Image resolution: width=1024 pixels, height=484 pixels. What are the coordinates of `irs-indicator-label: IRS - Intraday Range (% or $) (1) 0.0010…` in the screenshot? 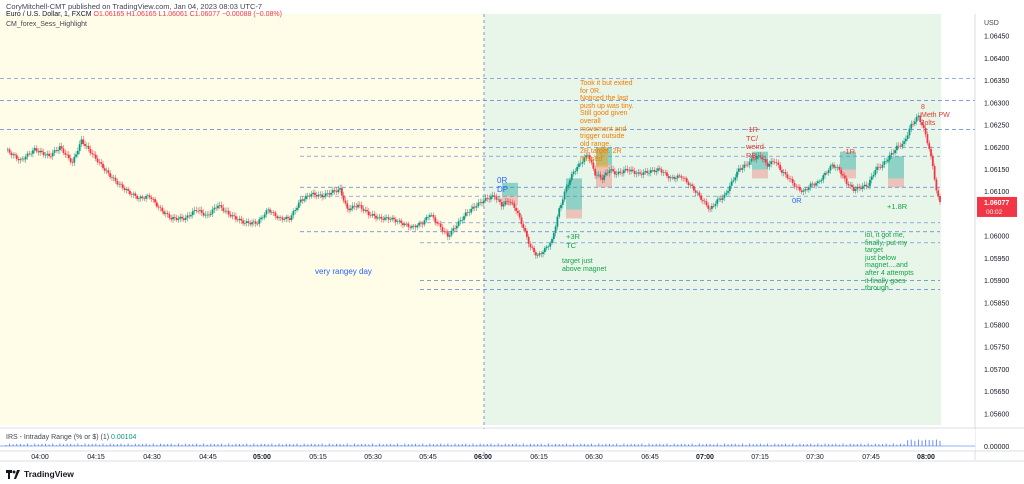 It's located at (71, 437).